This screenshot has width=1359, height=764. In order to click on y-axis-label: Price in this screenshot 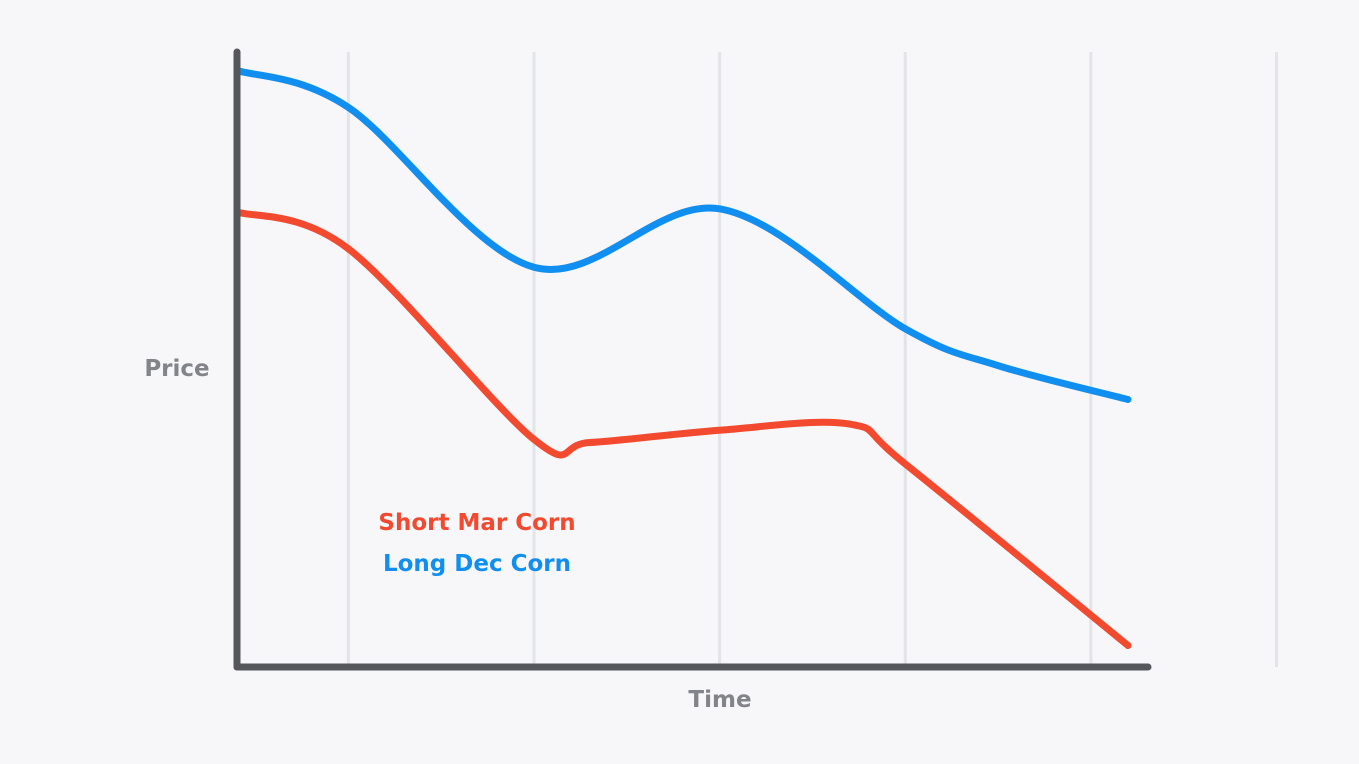, I will do `click(176, 369)`.